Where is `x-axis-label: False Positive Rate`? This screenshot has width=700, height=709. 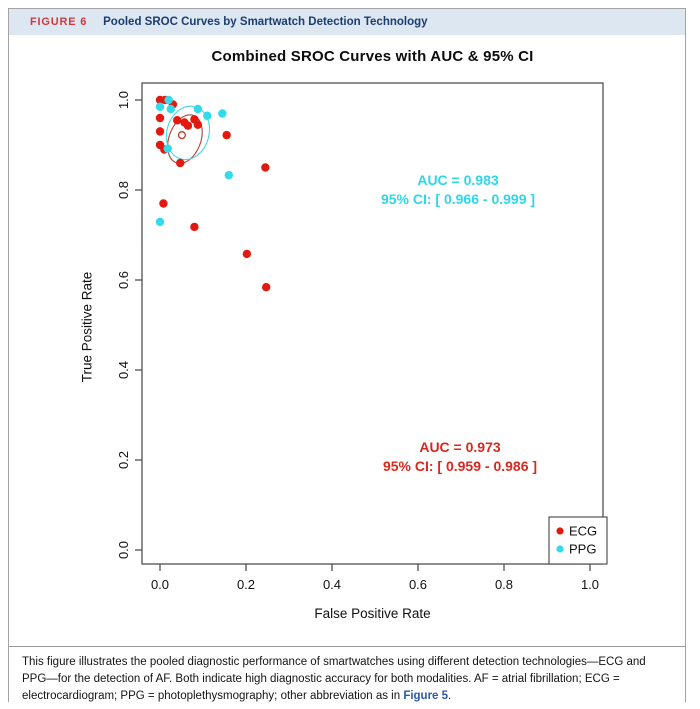
x-axis-label: False Positive Rate is located at coordinates (372, 613).